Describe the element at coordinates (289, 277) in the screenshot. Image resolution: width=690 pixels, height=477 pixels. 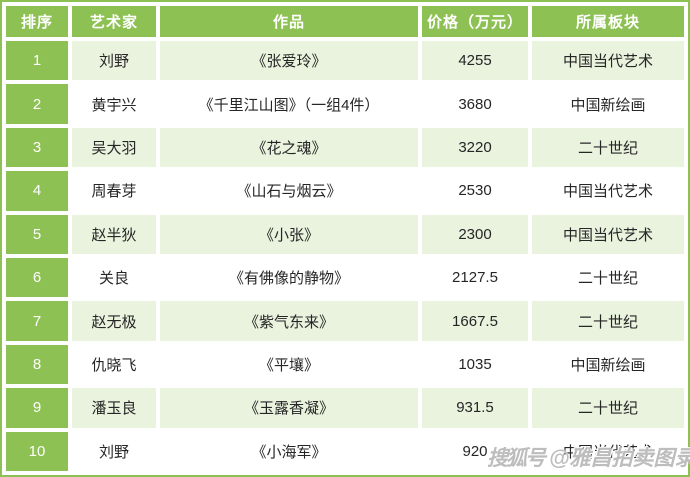
I see `work-cell: 《有佛像的静物》` at that location.